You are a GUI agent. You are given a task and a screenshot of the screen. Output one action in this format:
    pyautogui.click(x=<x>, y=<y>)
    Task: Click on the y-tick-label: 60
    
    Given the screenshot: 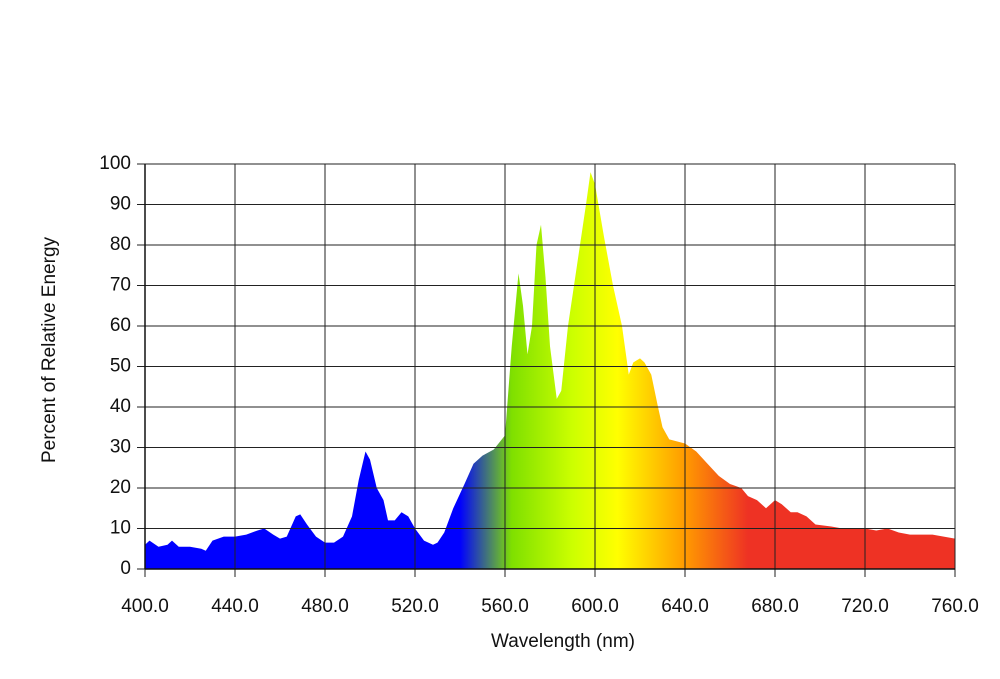 What is the action you would take?
    pyautogui.click(x=120, y=325)
    